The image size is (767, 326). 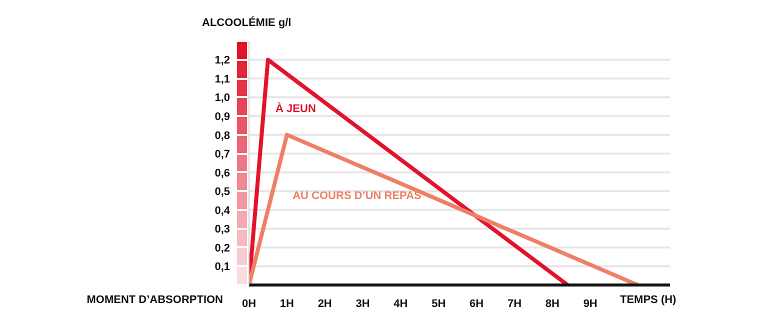 I want to click on text: MOMENT D’ABSORPTION, so click(x=154, y=300).